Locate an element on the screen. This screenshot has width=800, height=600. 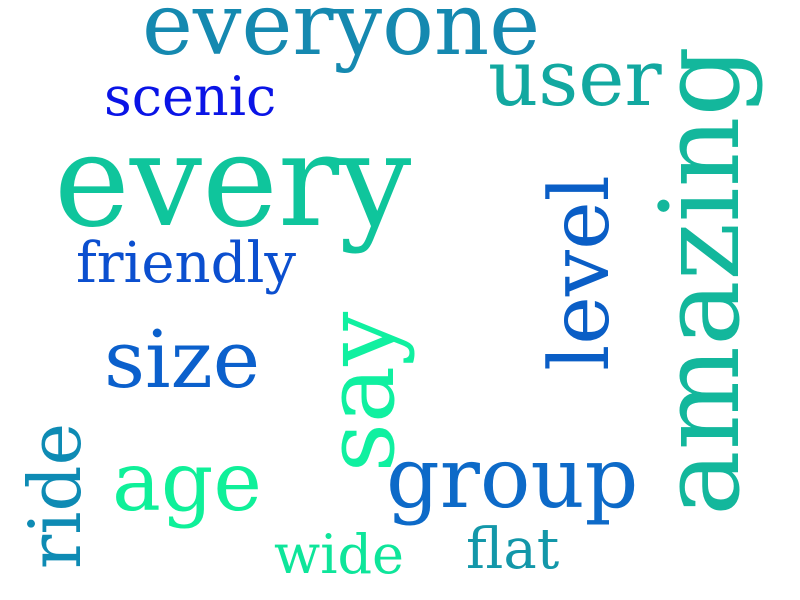
word-every: every is located at coordinates (233, 181).